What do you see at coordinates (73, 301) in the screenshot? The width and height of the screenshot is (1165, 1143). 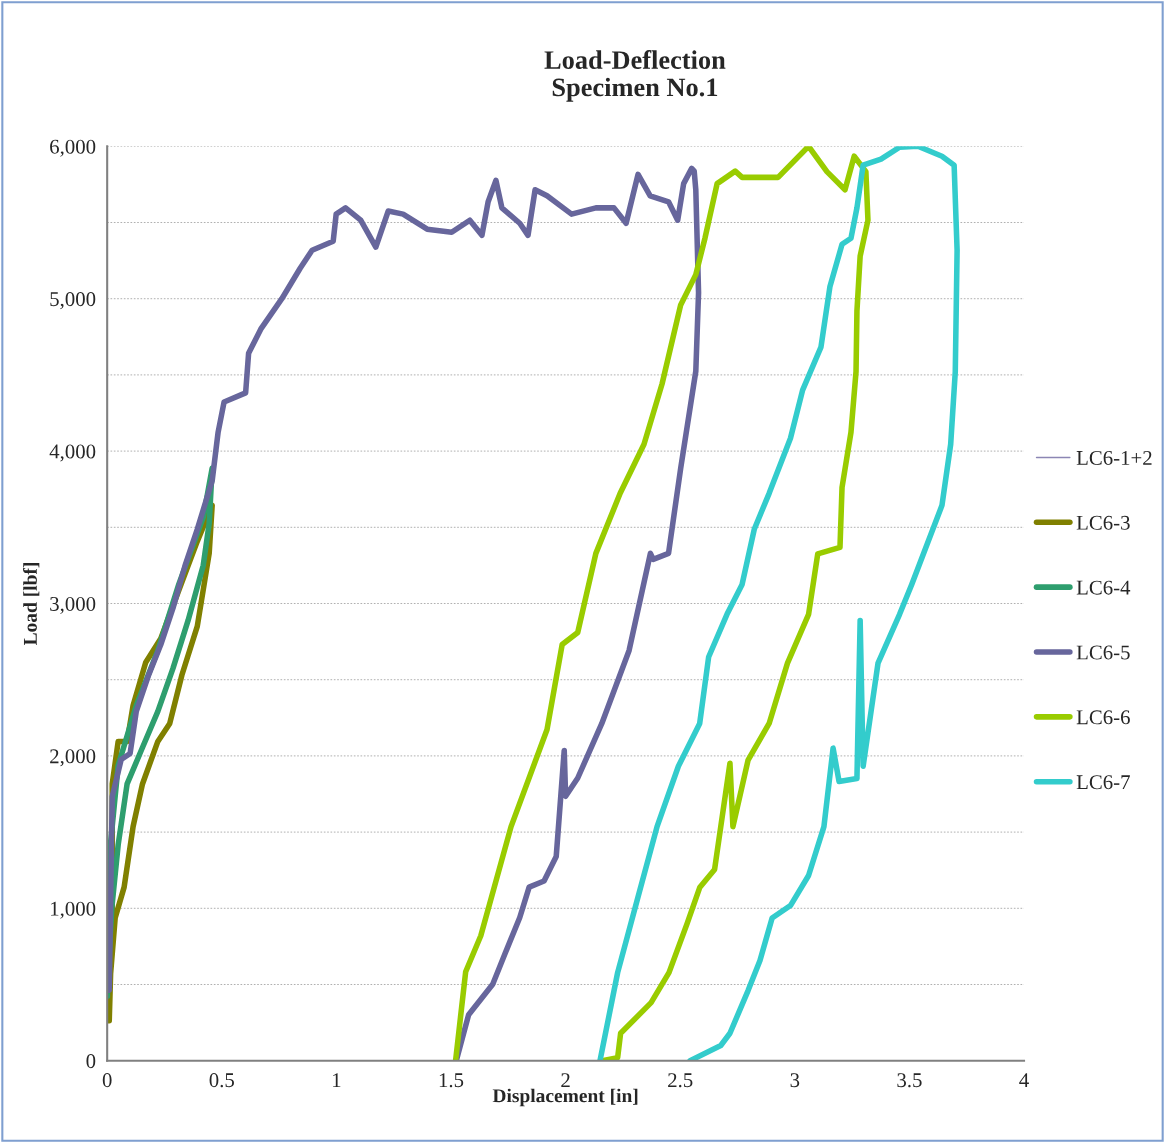 I see `y-tick-label: 5,000` at bounding box center [73, 301].